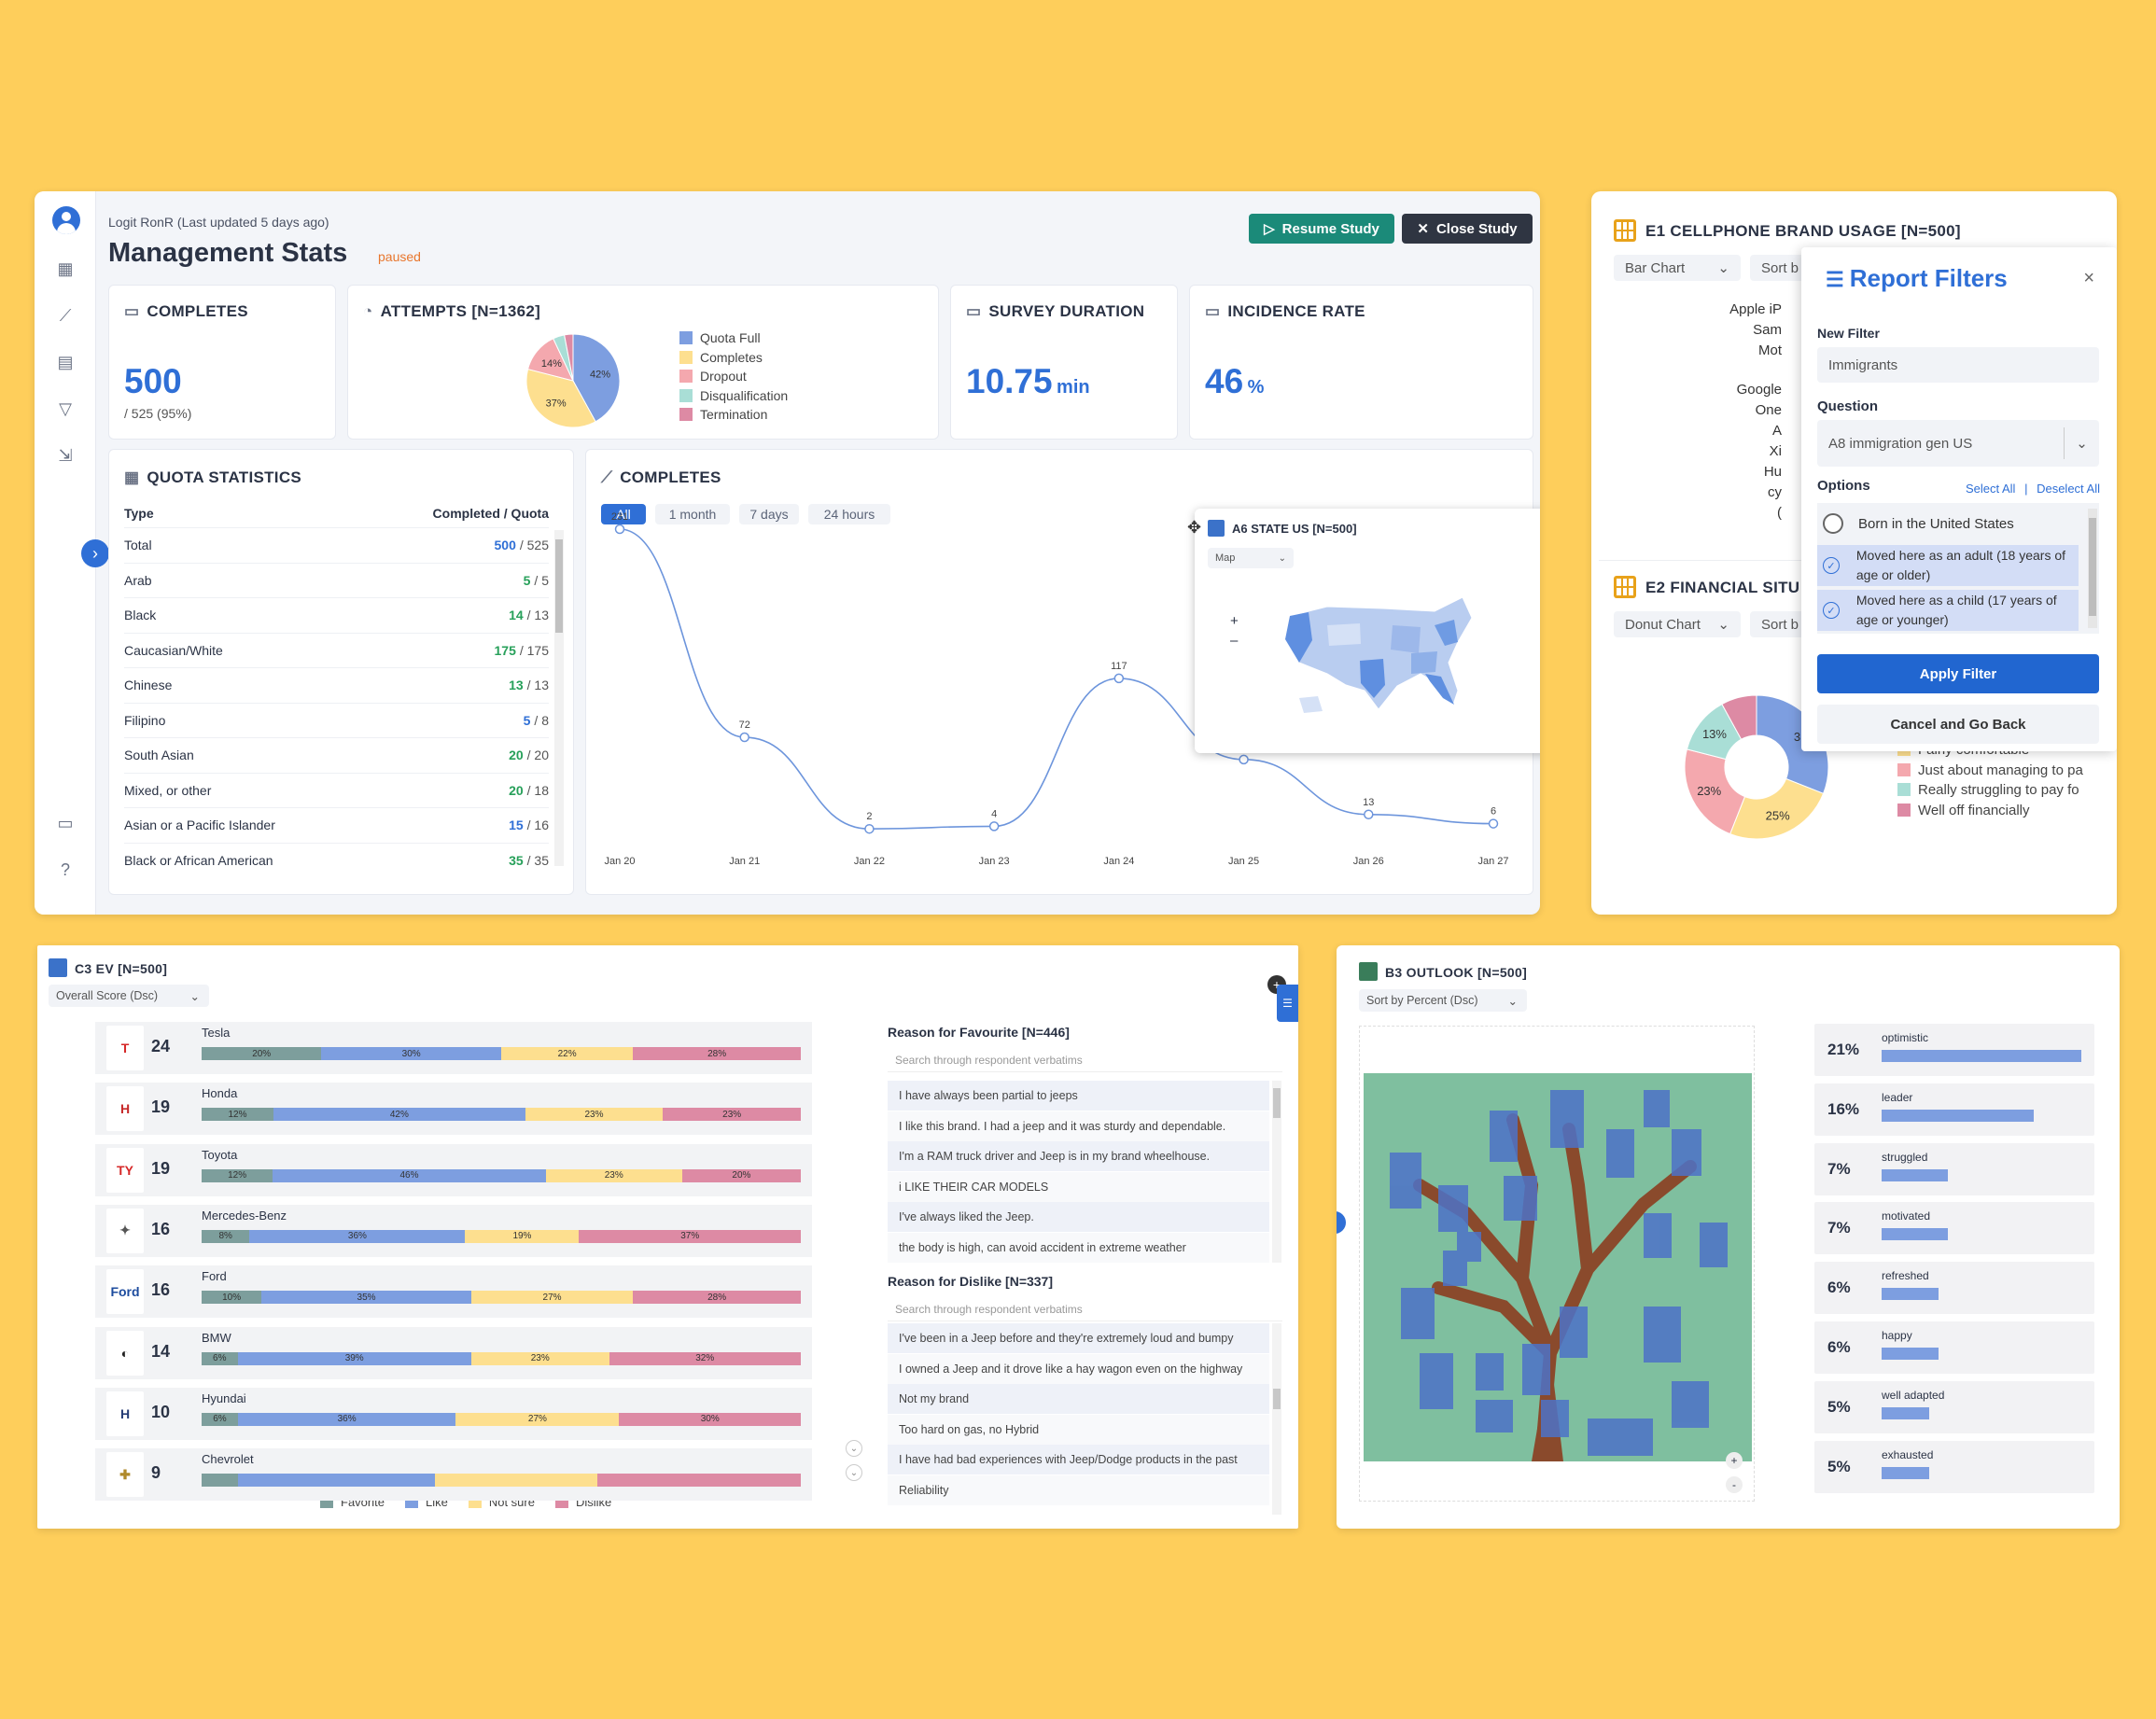 The width and height of the screenshot is (2156, 1719). I want to click on donut-type-select: Donut Chart ⌄, so click(1677, 624).